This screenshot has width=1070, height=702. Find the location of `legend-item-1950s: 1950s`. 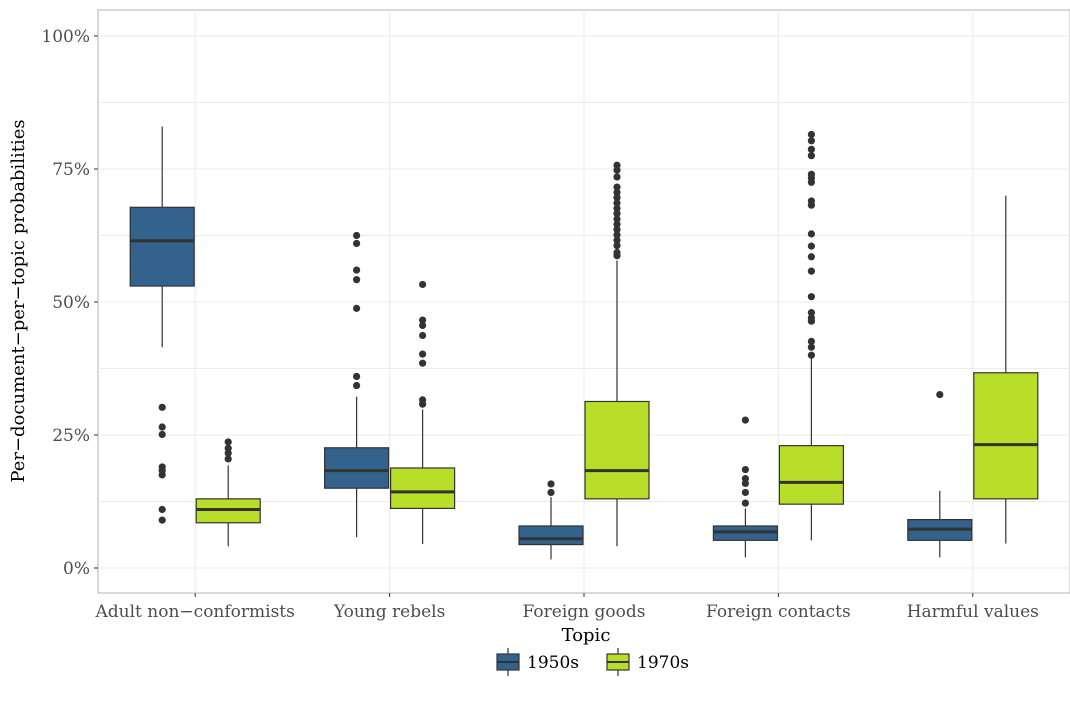

legend-item-1950s: 1950s is located at coordinates (537, 662).